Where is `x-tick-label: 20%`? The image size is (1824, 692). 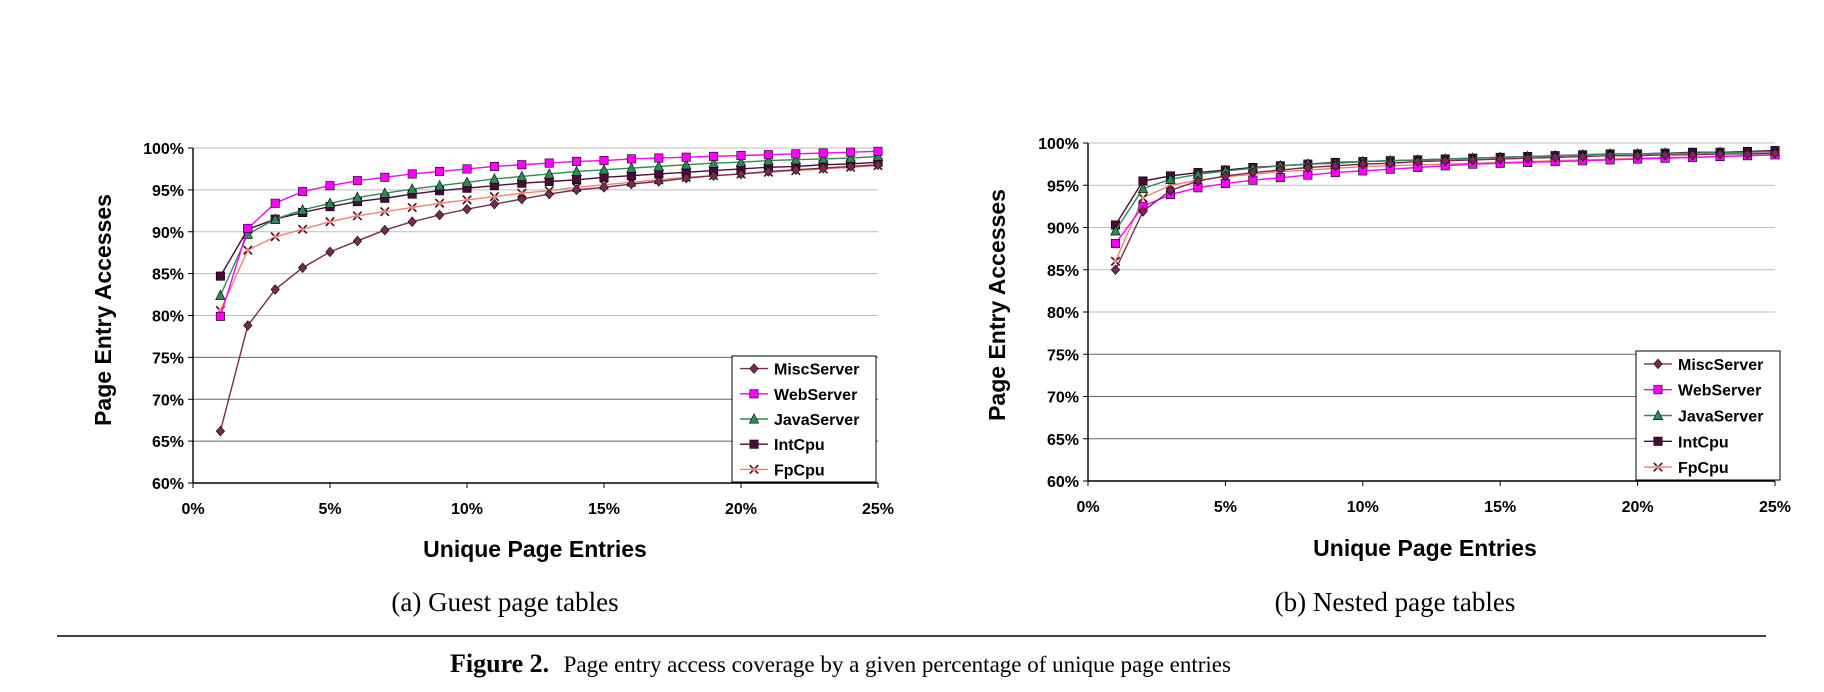 x-tick-label: 20% is located at coordinates (1638, 507).